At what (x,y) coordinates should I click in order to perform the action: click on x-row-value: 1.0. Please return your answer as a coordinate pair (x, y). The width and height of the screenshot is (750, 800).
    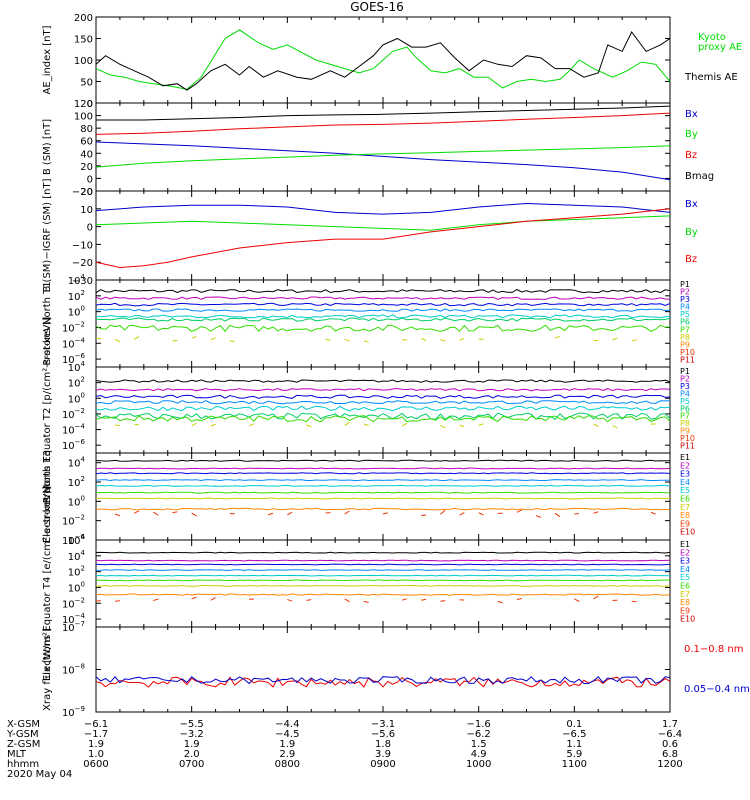
    Looking at the image, I should click on (96, 754).